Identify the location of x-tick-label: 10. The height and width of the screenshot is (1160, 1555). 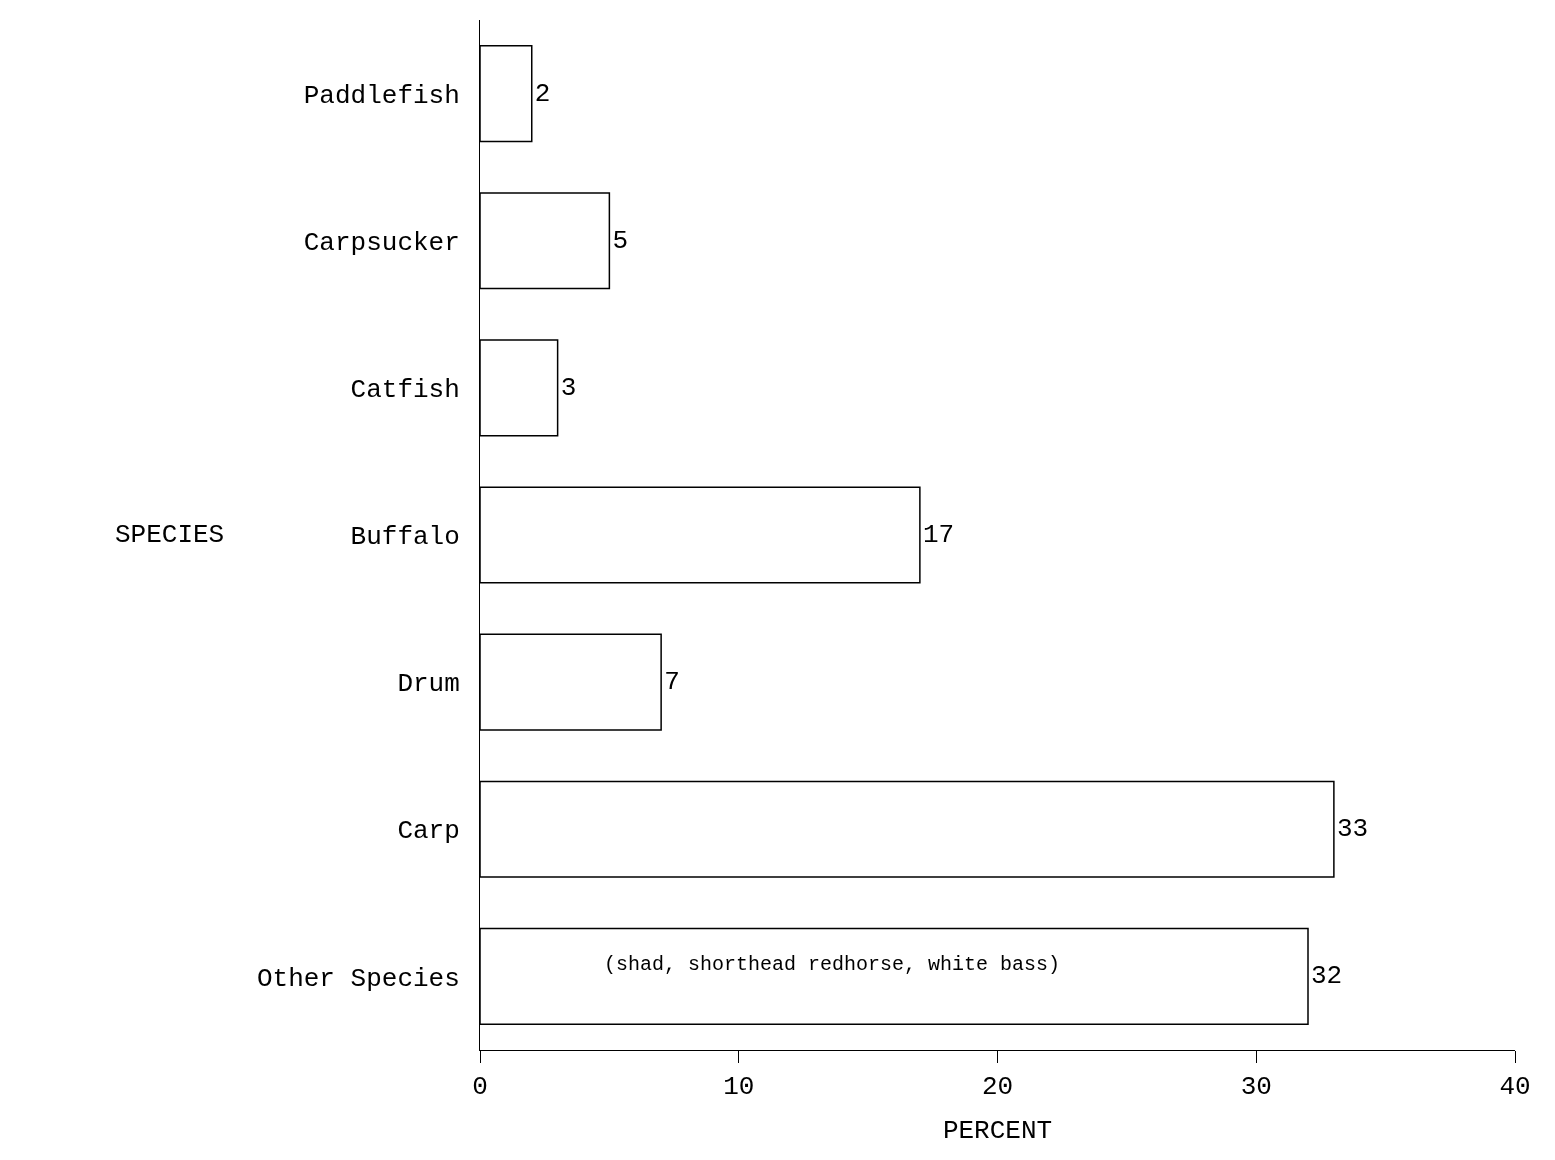
(739, 1087).